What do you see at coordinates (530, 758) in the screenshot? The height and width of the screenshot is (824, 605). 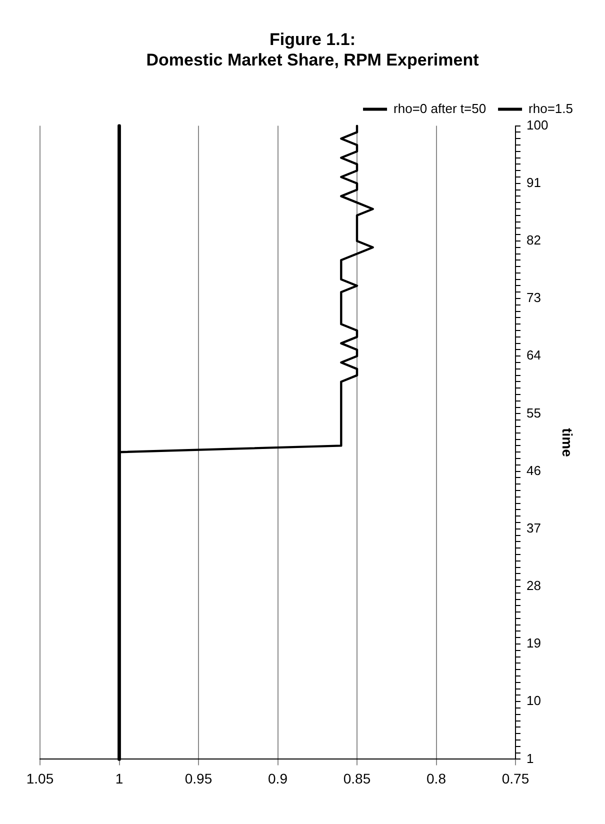 I see `y-tick-label: 1` at bounding box center [530, 758].